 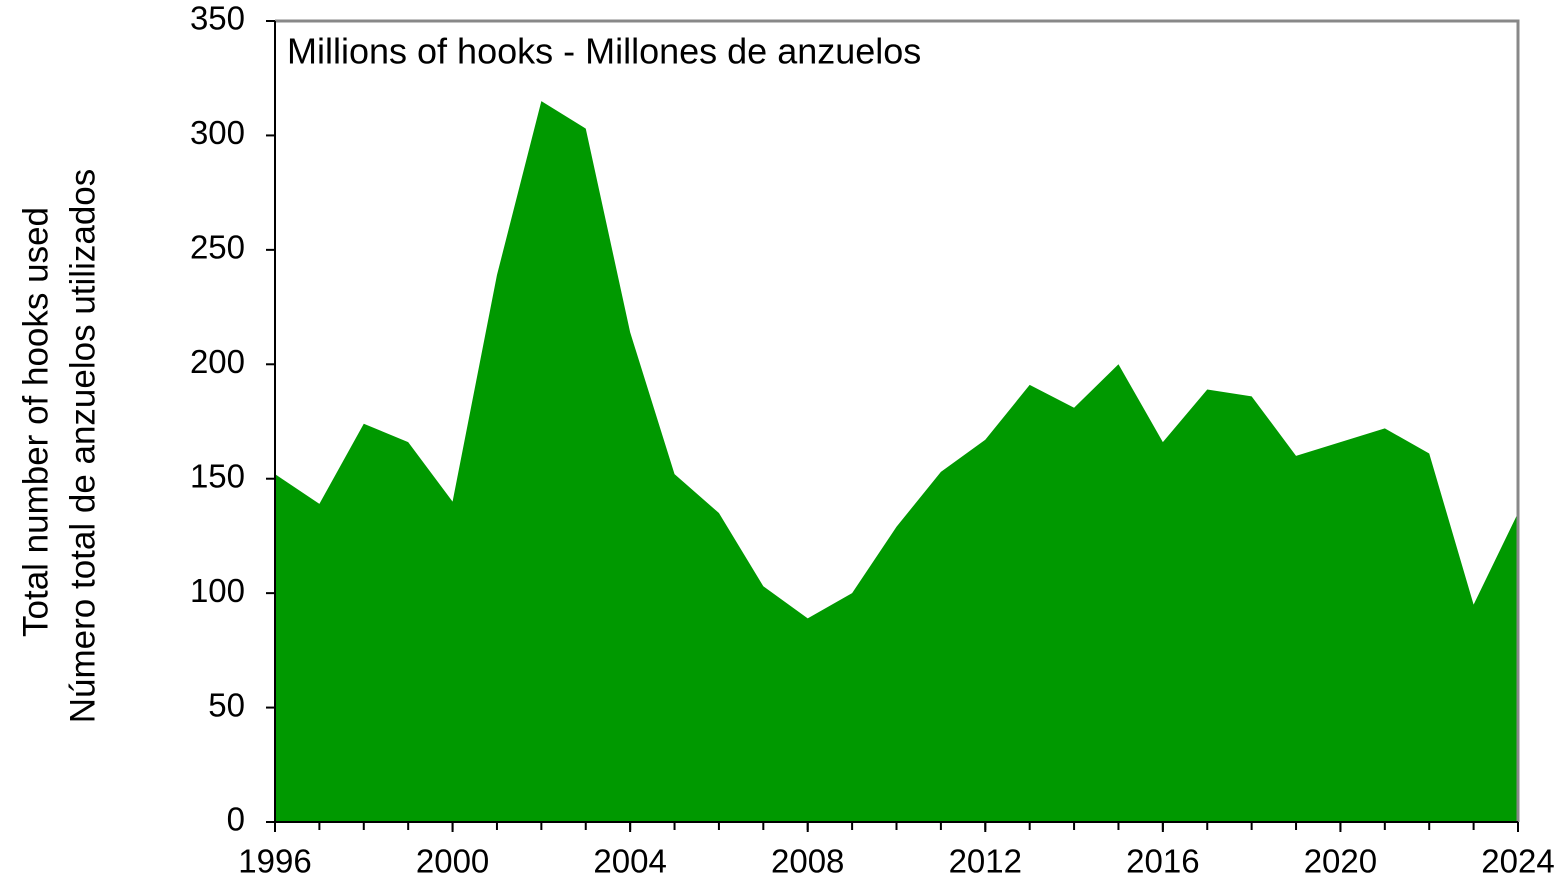 What do you see at coordinates (217, 18) in the screenshot?
I see `y-tick-label: 350` at bounding box center [217, 18].